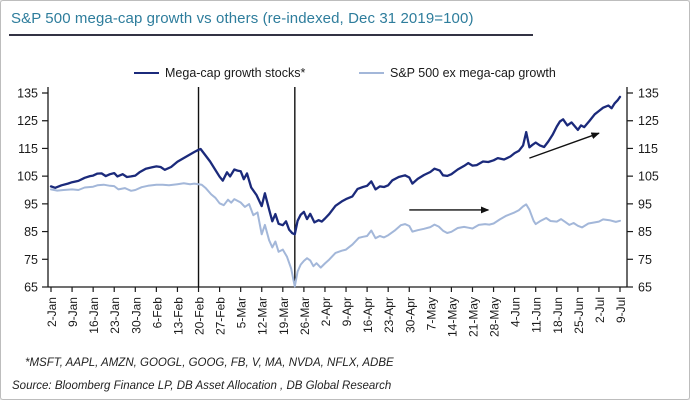  I want to click on svg-text: 11-Jun, so click(537, 315).